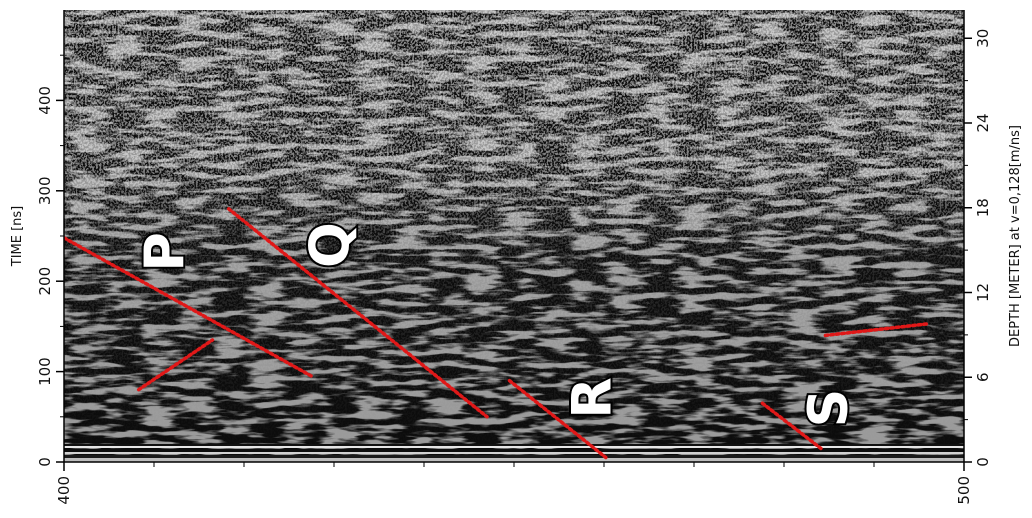 This screenshot has height=518, width=1032. I want to click on depth-tick-label: 30, so click(983, 38).